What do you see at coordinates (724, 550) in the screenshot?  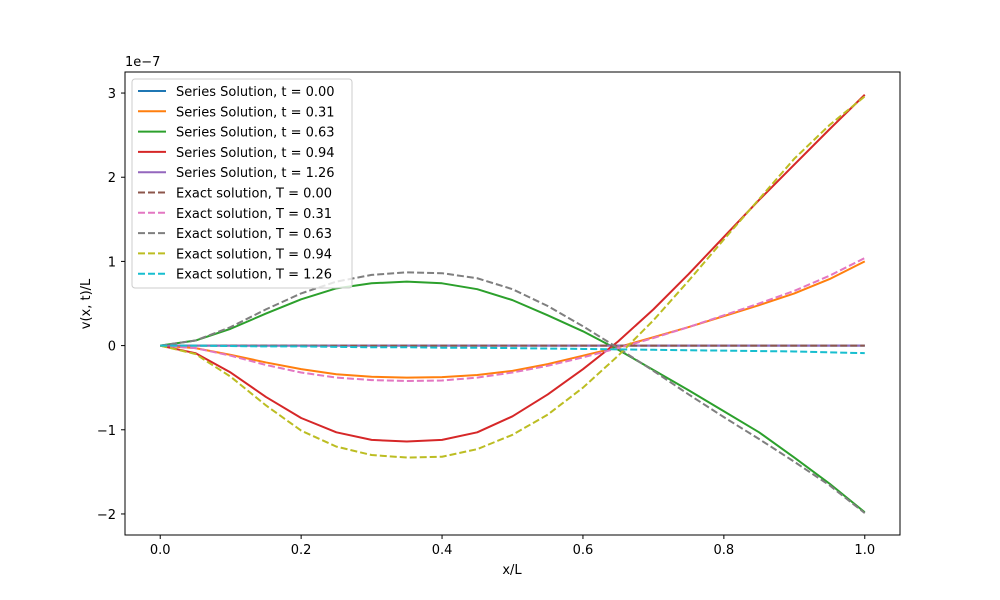 I see `x-tick-label: 0.8` at bounding box center [724, 550].